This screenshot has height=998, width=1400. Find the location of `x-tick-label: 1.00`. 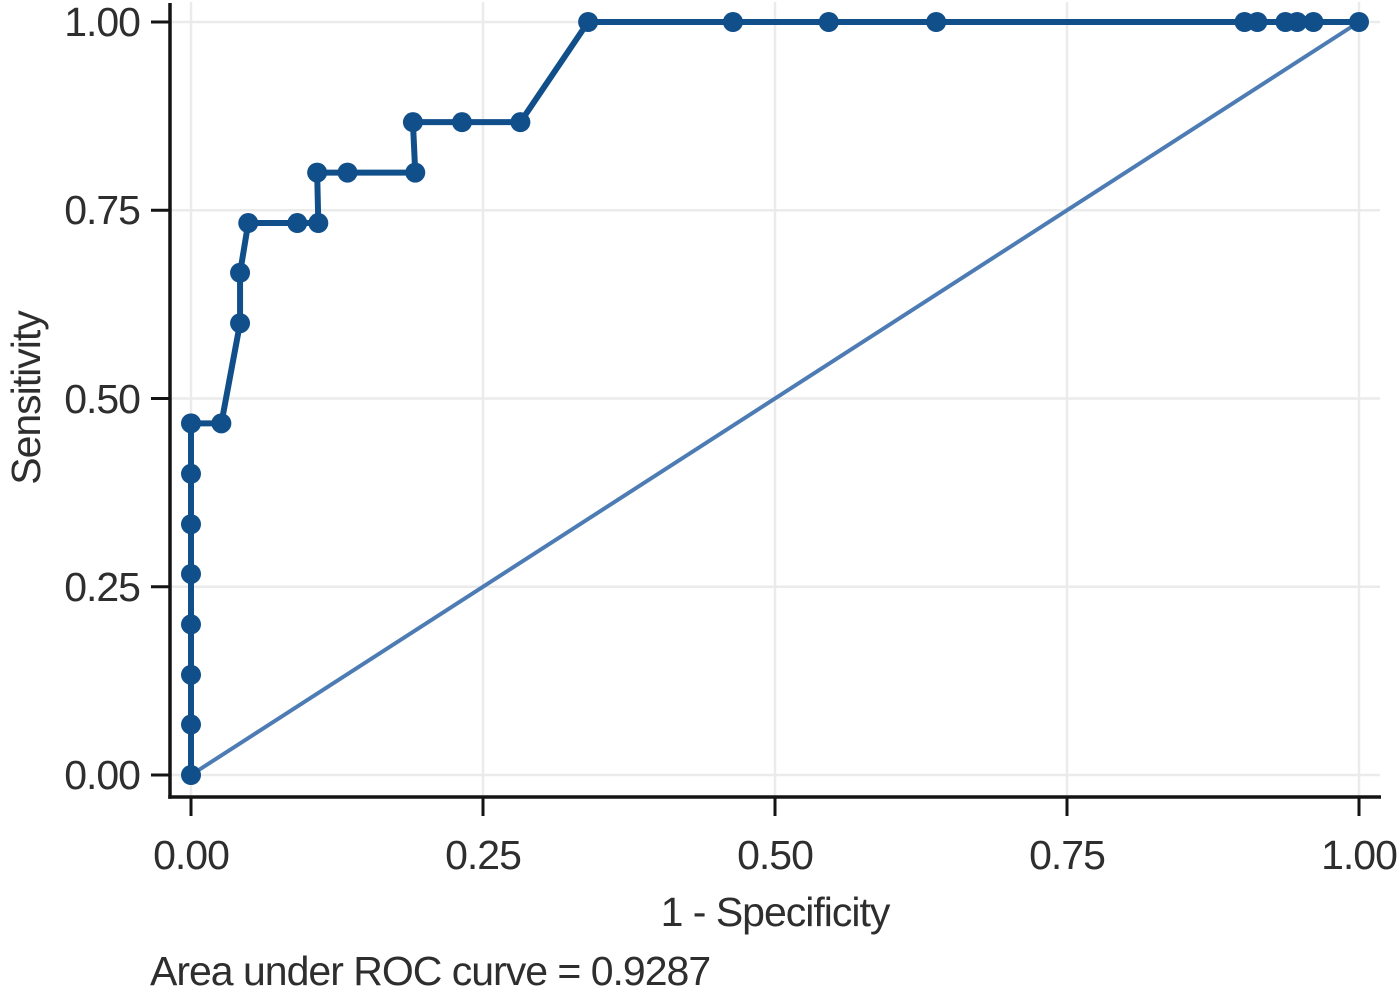

x-tick-label: 1.00 is located at coordinates (1359, 855).